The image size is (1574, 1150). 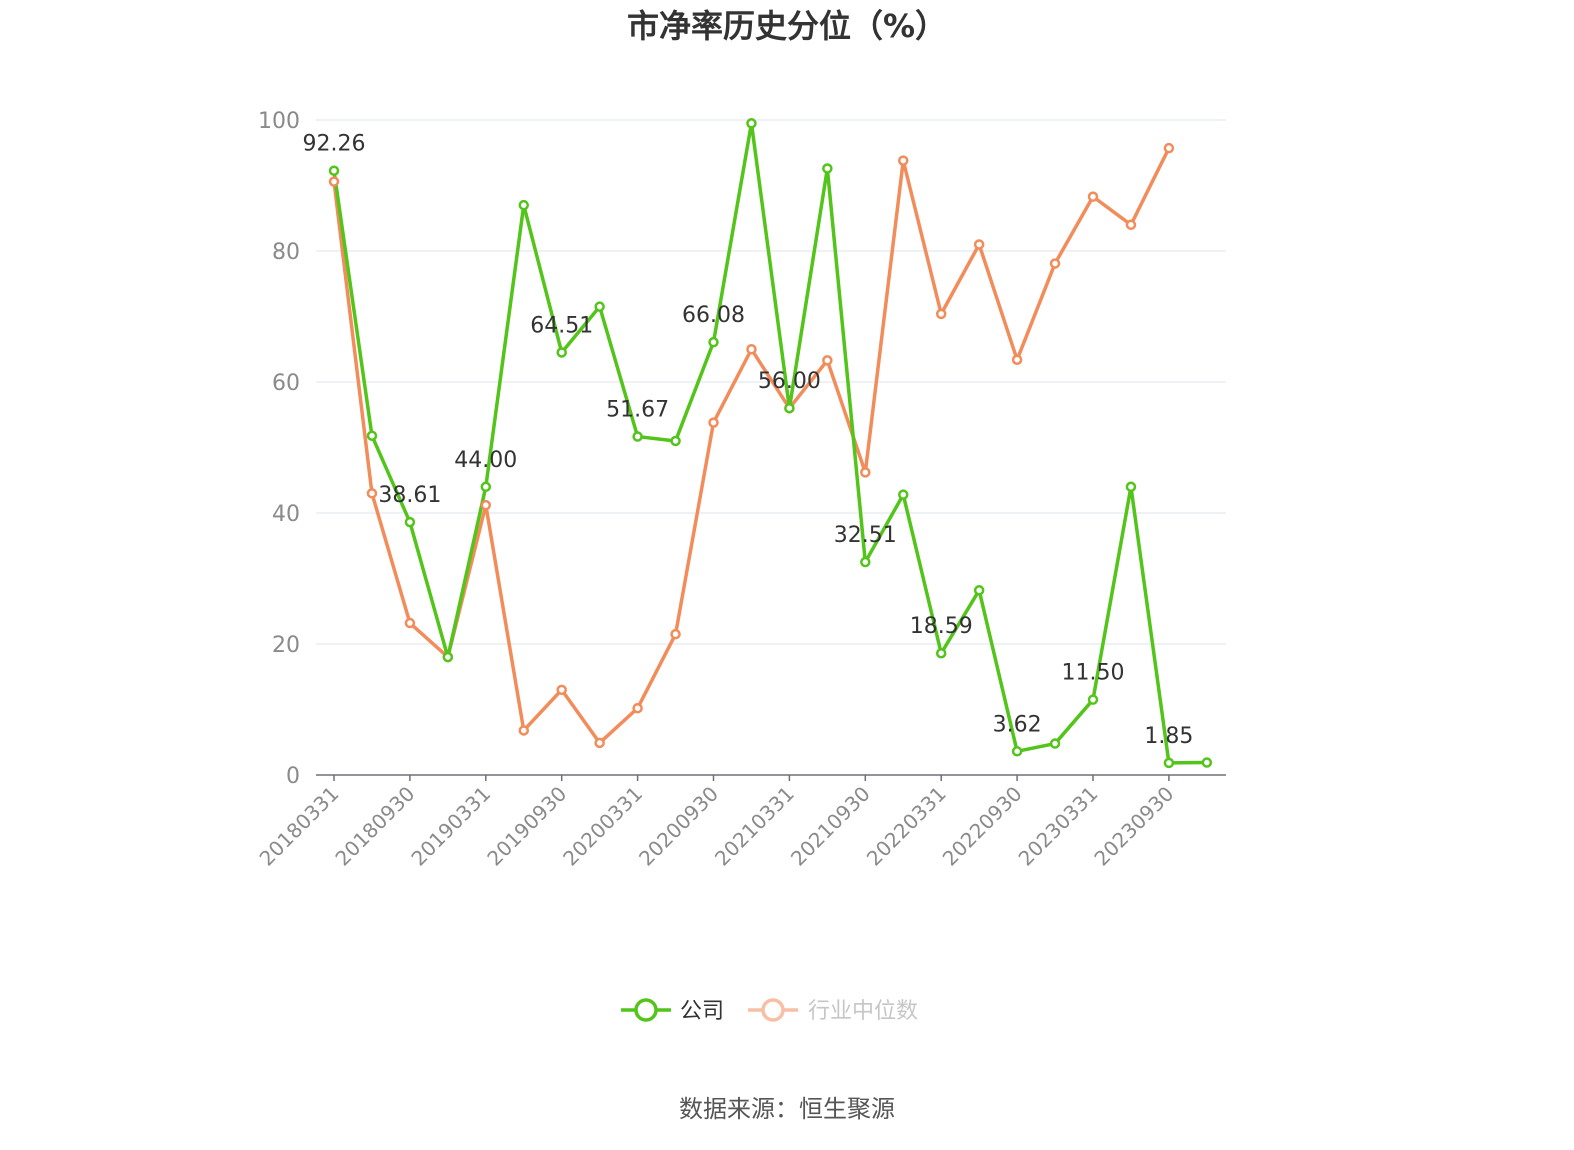 I want to click on data-label: 3.62, so click(x=1017, y=724).